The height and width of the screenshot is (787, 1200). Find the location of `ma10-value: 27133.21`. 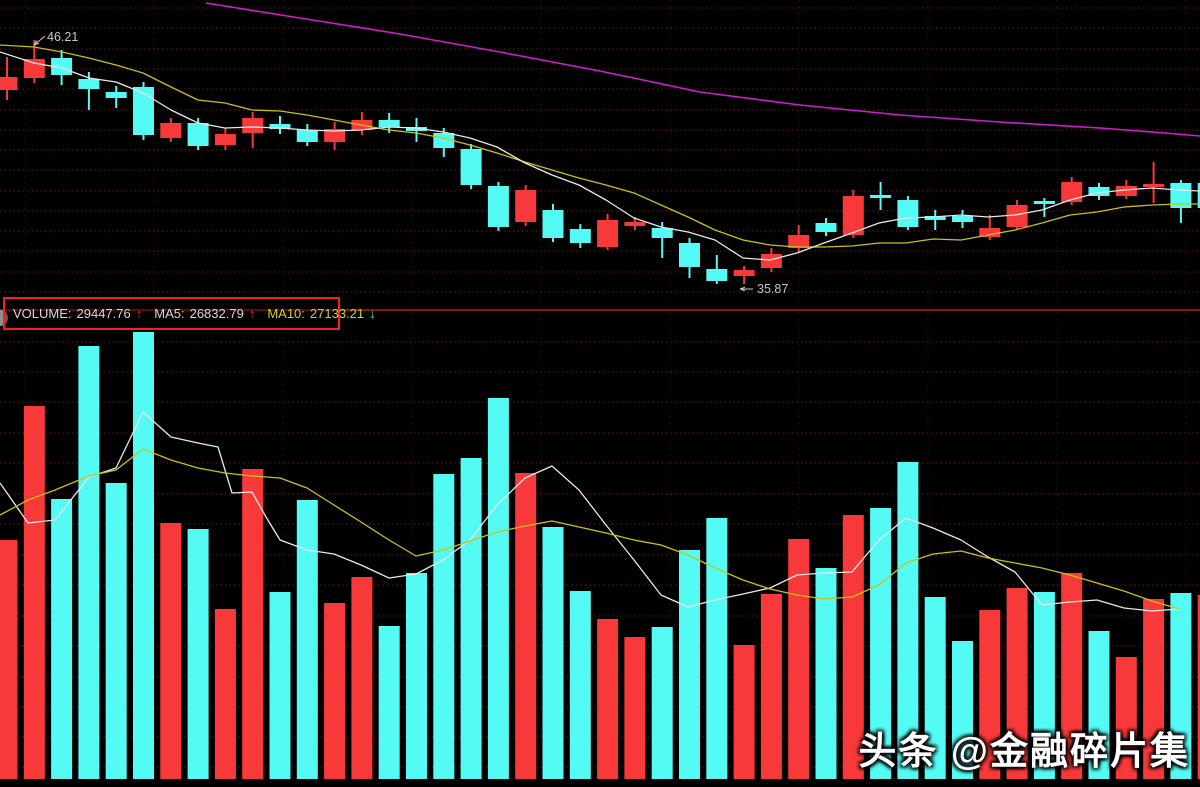

ma10-value: 27133.21 is located at coordinates (337, 313).